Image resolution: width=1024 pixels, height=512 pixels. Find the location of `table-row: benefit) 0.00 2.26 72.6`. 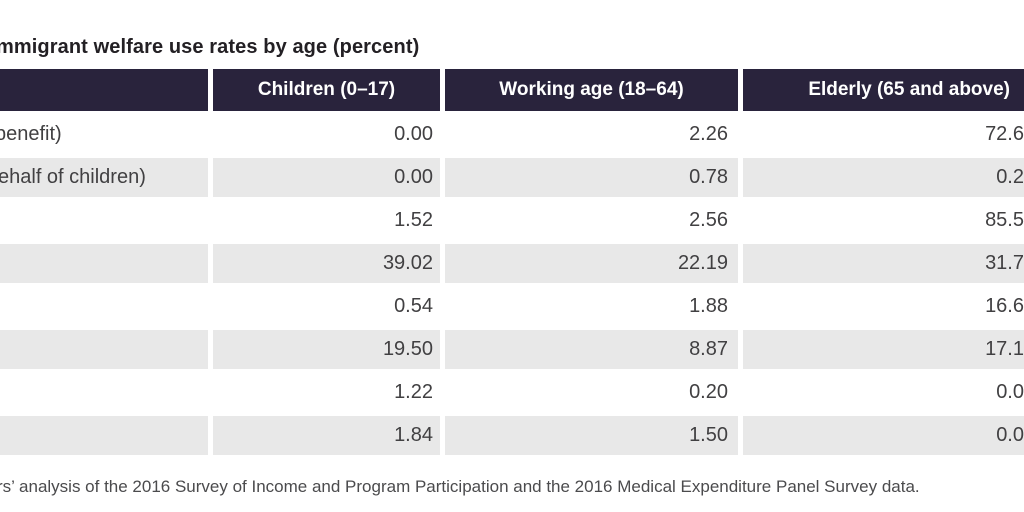

table-row: benefit) 0.00 2.26 72.6 is located at coordinates (512, 134).